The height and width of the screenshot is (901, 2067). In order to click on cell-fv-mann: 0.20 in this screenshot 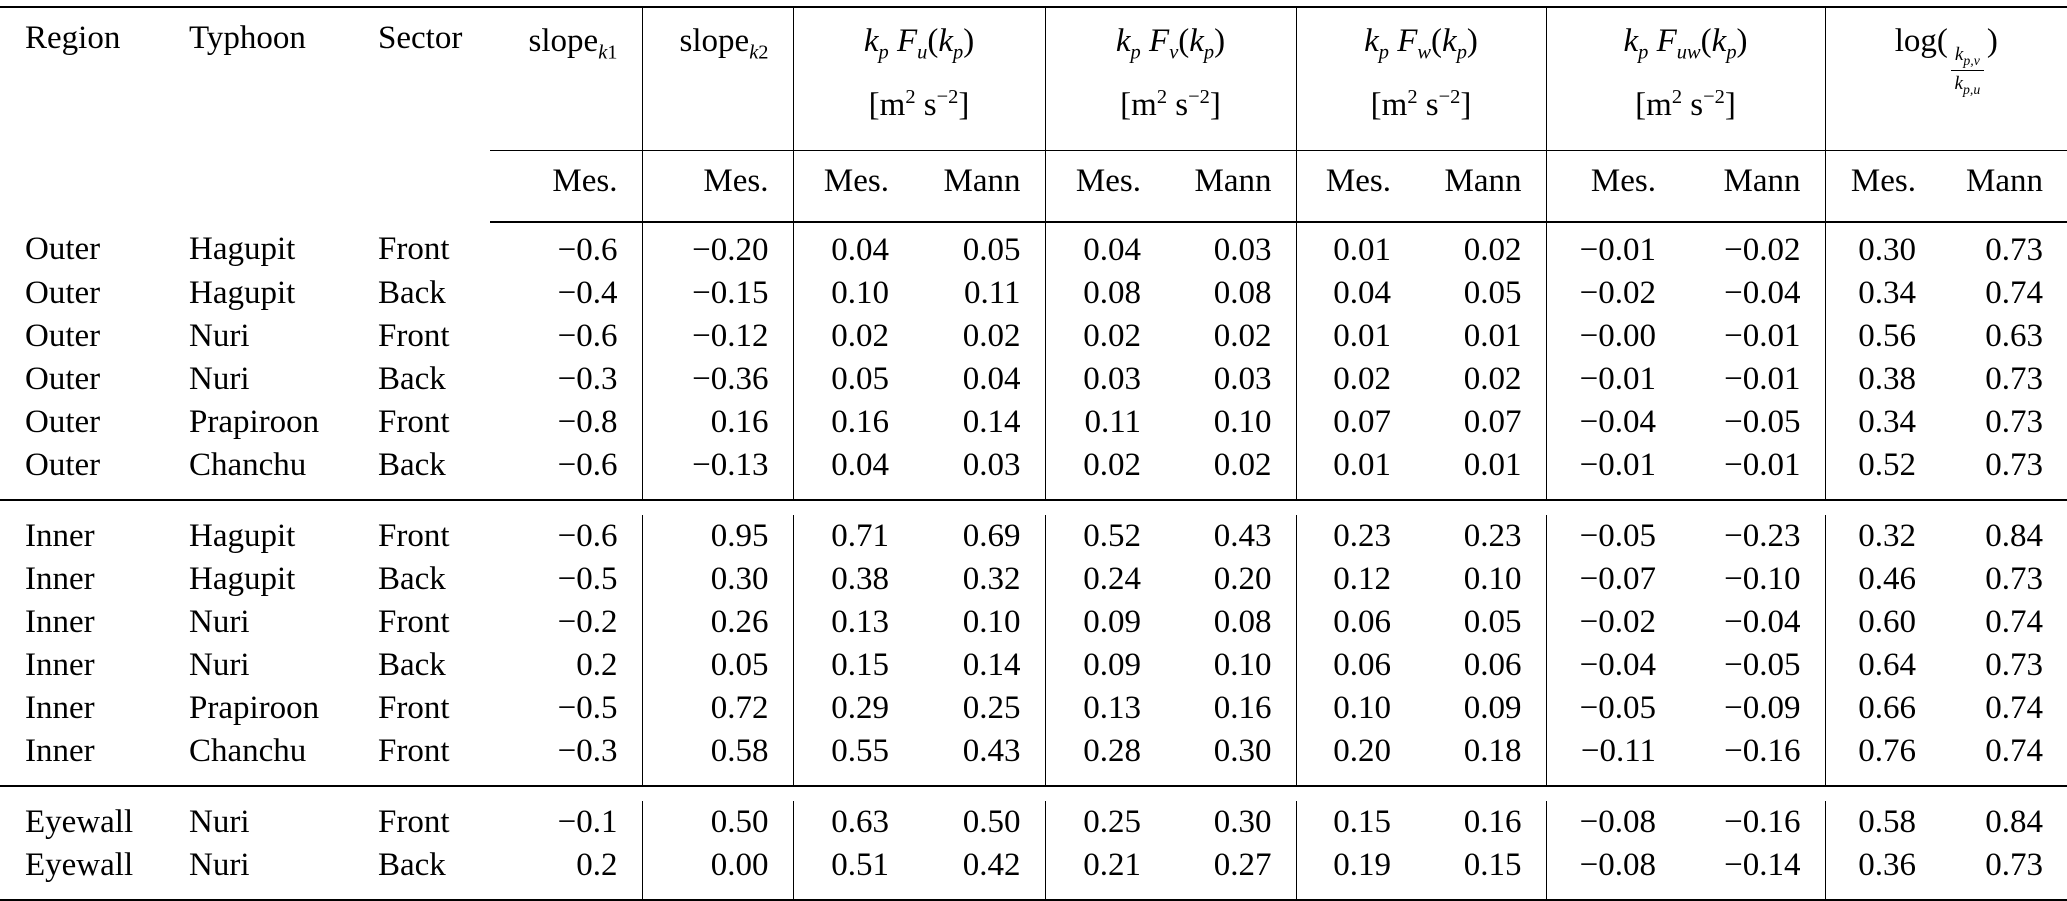, I will do `click(1234, 579)`.